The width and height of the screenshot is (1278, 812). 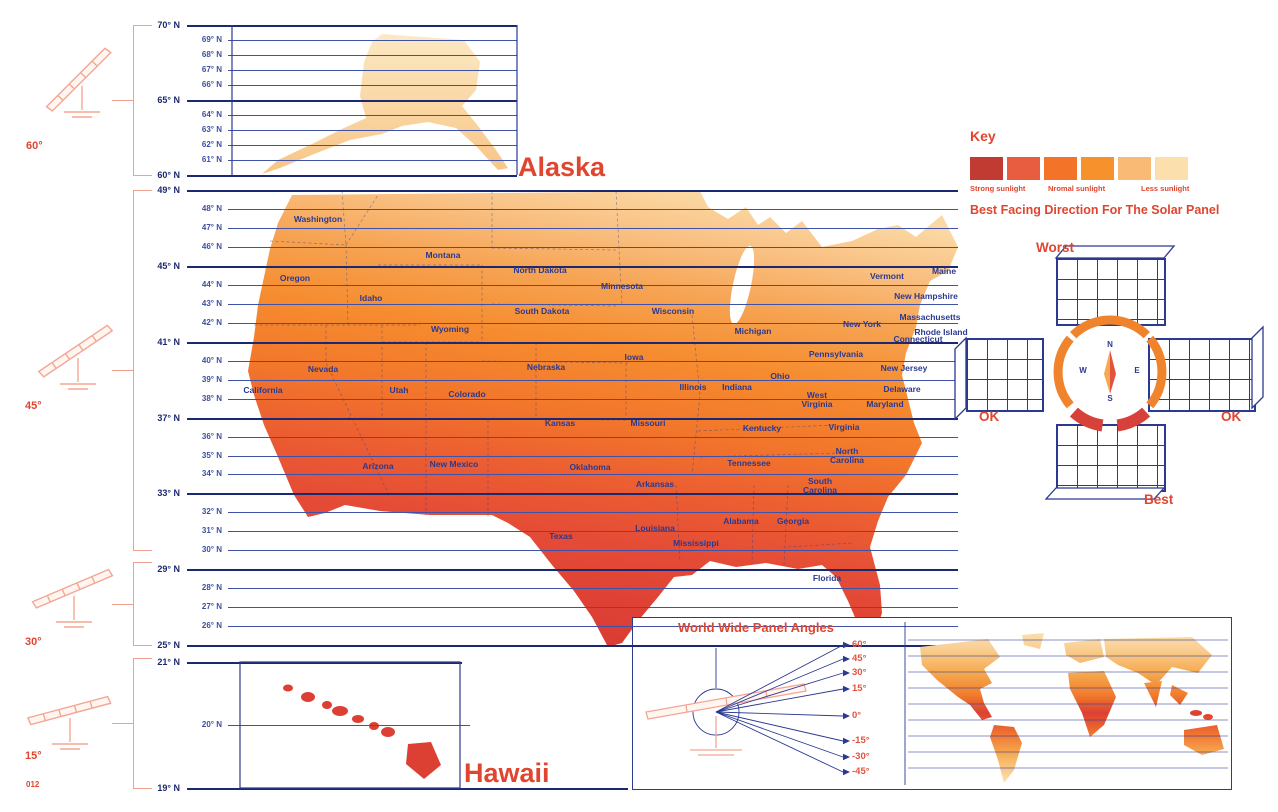 What do you see at coordinates (168, 493) in the screenshot?
I see `latitude-tick-label: 33° N` at bounding box center [168, 493].